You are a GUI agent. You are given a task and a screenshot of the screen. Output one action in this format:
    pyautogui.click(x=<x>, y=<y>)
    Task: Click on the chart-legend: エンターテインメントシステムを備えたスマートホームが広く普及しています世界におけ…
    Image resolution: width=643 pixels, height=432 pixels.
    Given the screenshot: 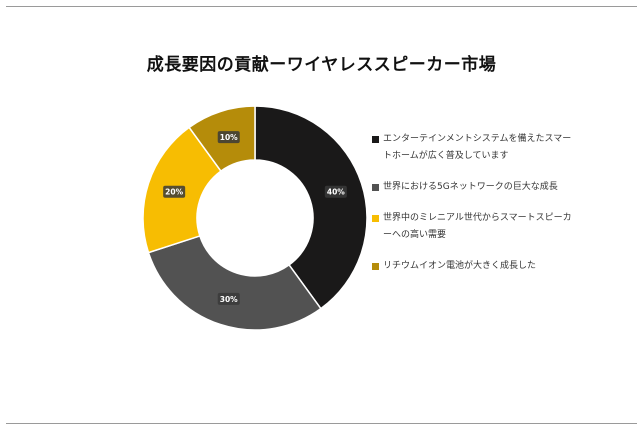 What is the action you would take?
    pyautogui.click(x=472, y=210)
    